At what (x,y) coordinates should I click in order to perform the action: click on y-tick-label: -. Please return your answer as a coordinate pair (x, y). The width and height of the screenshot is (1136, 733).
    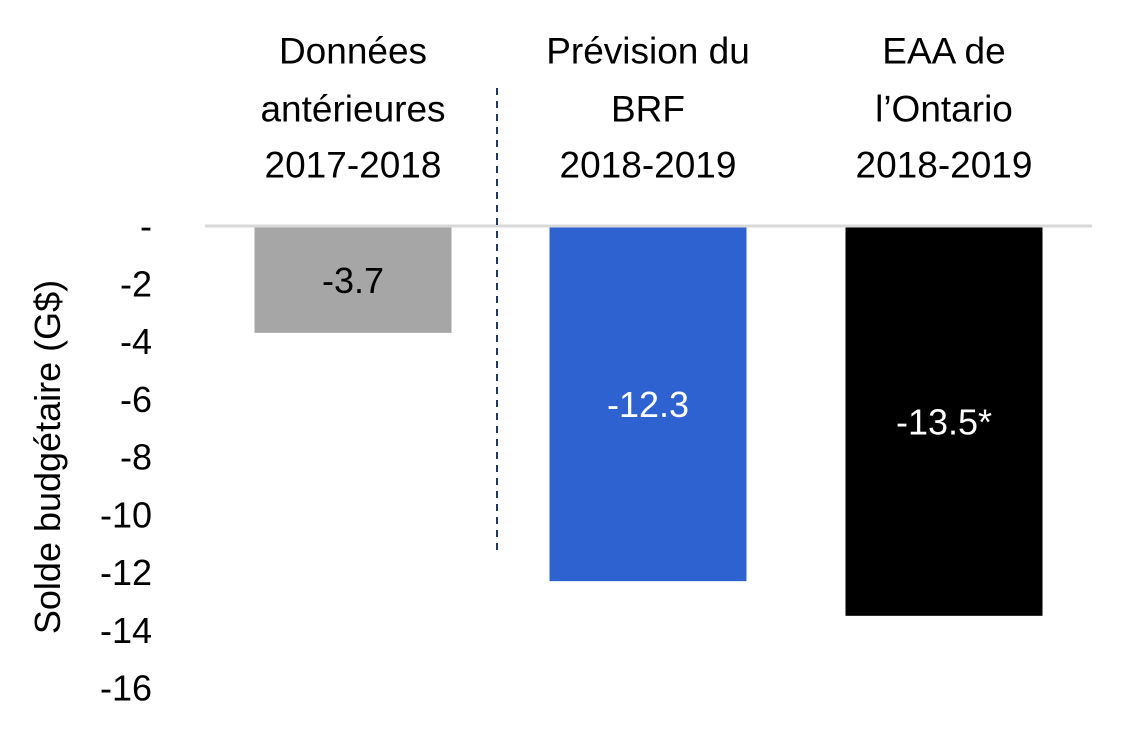
    Looking at the image, I should click on (146, 226).